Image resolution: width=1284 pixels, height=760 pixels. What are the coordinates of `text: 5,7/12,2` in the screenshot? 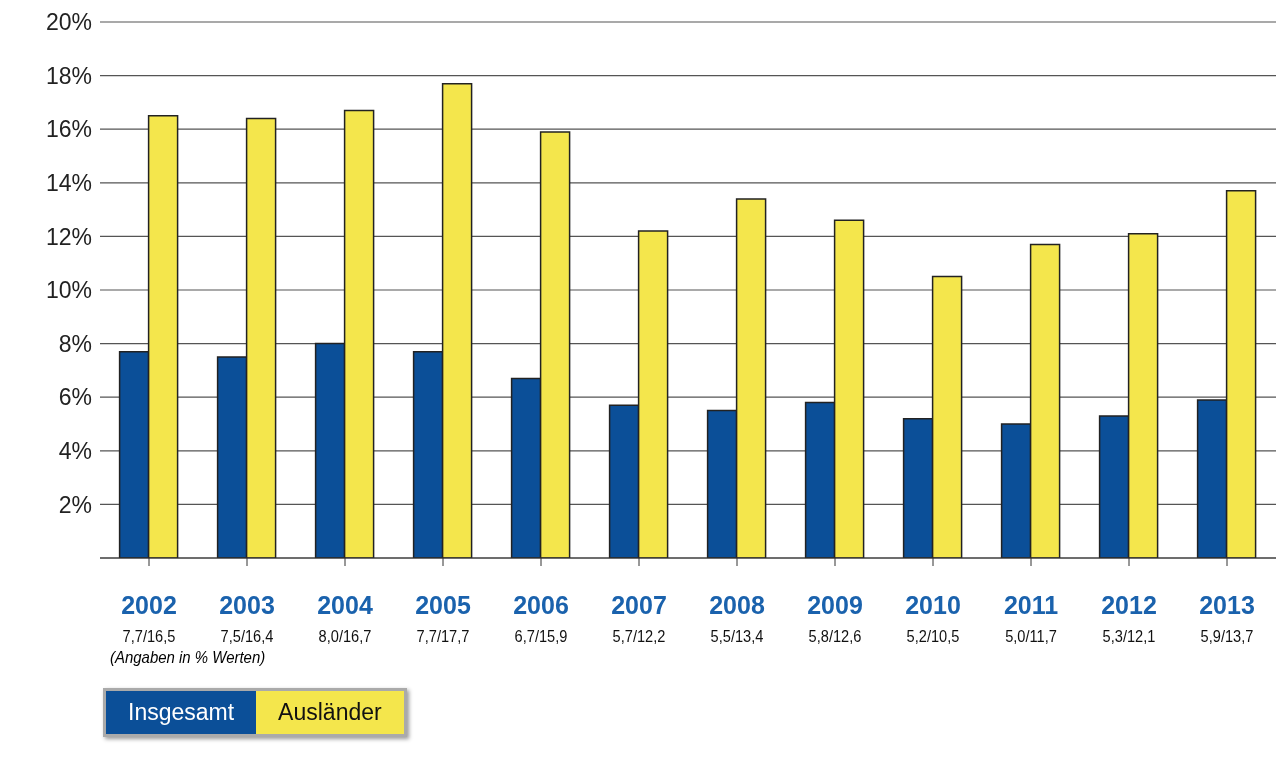 It's located at (639, 636).